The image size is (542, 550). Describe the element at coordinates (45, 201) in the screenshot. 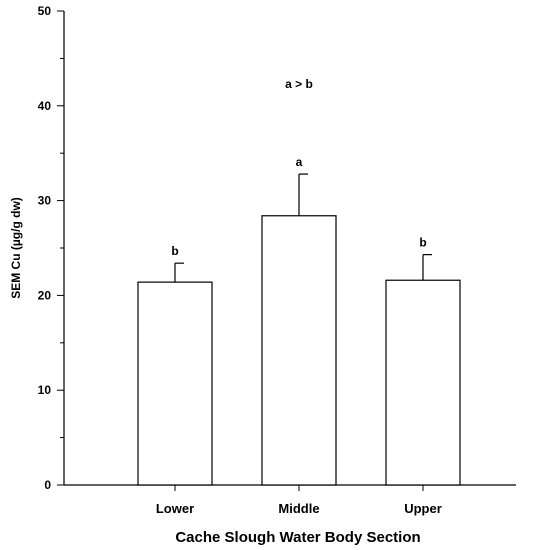

I see `y-tick-label: 30` at that location.